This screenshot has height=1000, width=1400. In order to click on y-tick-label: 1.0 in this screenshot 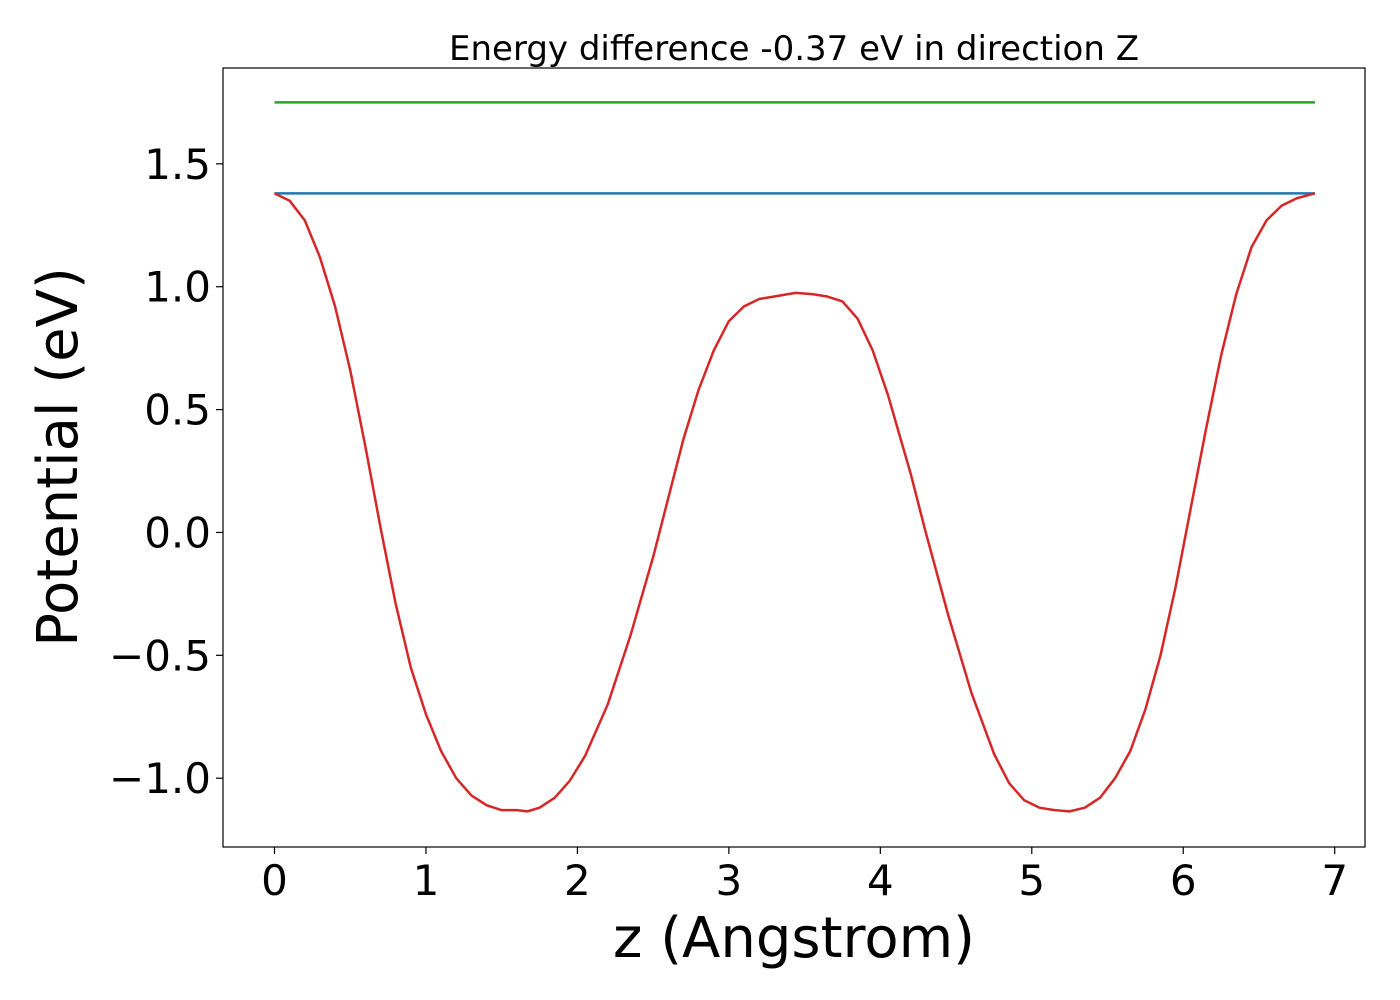, I will do `click(177, 287)`.